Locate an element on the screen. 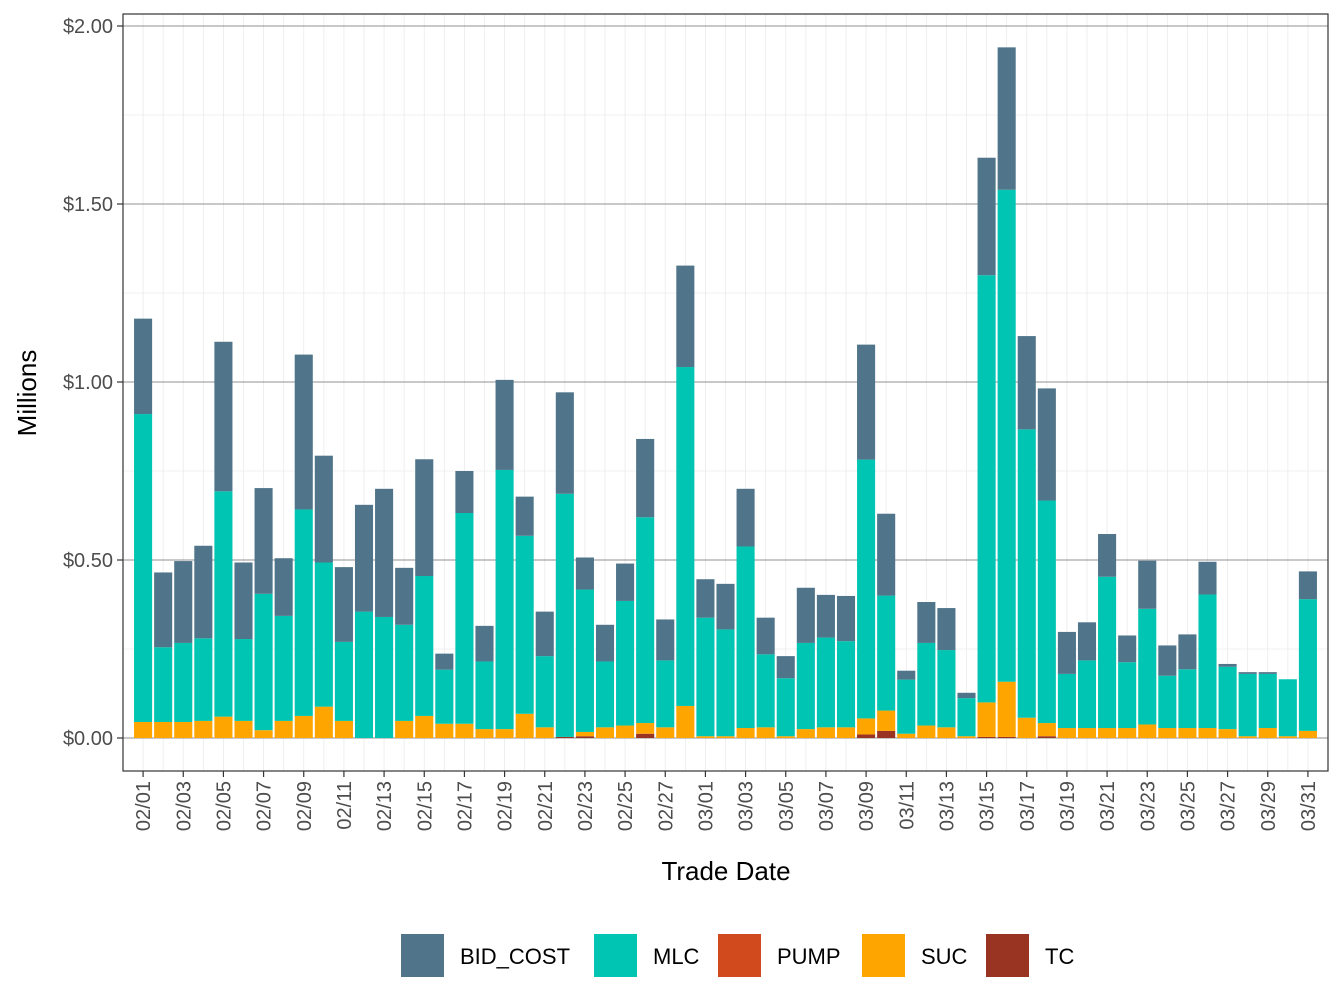  y-tick-label: $2.00 is located at coordinates (88, 27).